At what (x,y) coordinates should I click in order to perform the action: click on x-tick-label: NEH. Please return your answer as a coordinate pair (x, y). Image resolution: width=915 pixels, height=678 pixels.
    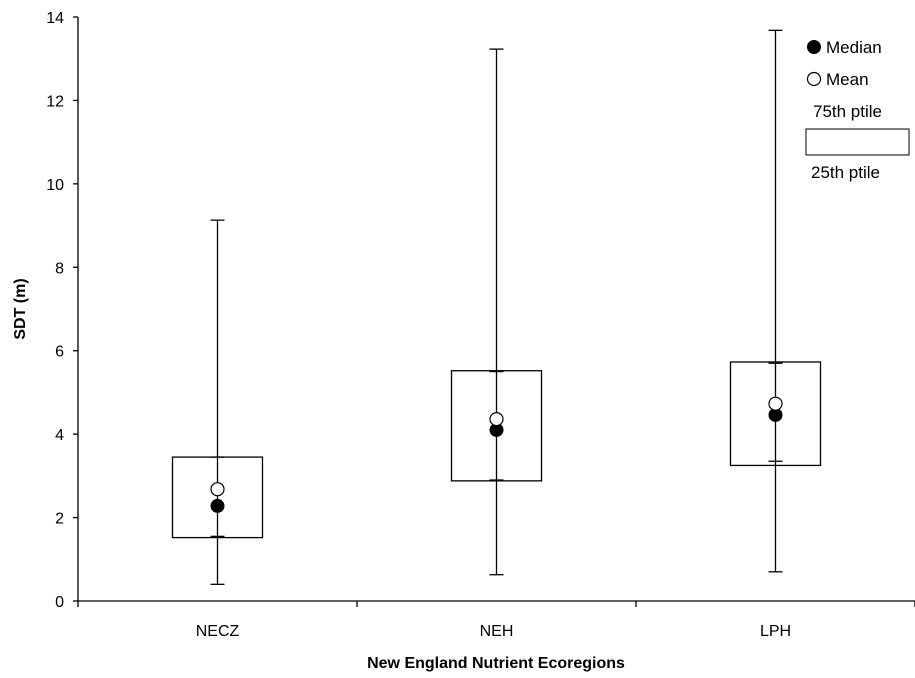
    Looking at the image, I should click on (497, 631).